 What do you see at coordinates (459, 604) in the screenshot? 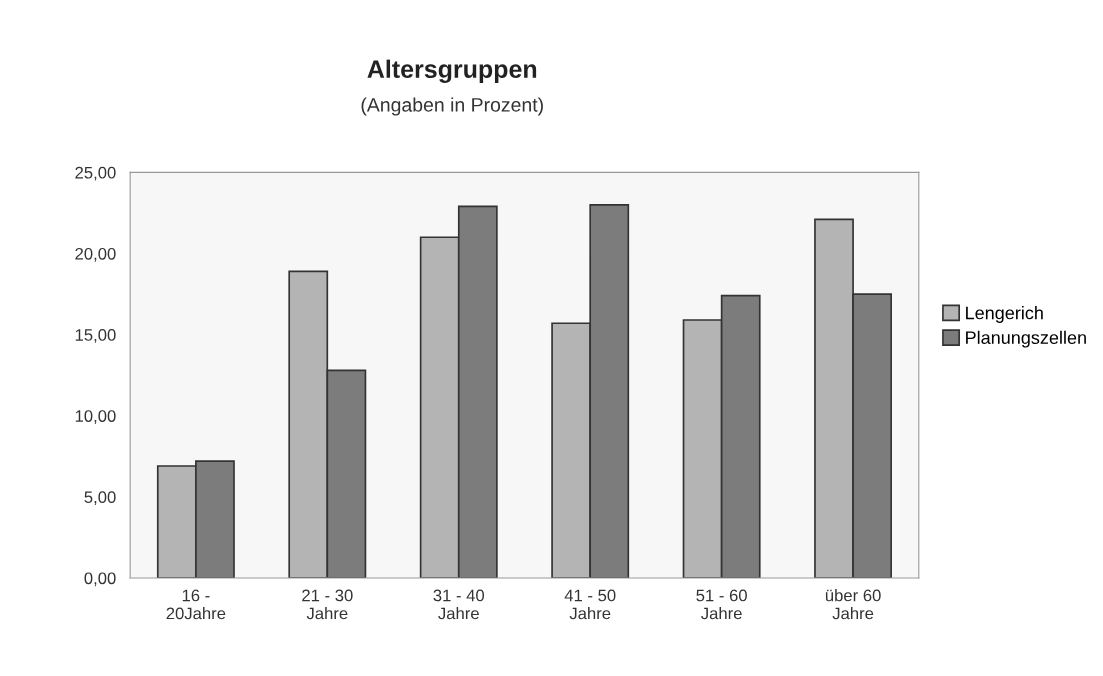
I see `x-tick-label: 31 - 40 Jahre` at bounding box center [459, 604].